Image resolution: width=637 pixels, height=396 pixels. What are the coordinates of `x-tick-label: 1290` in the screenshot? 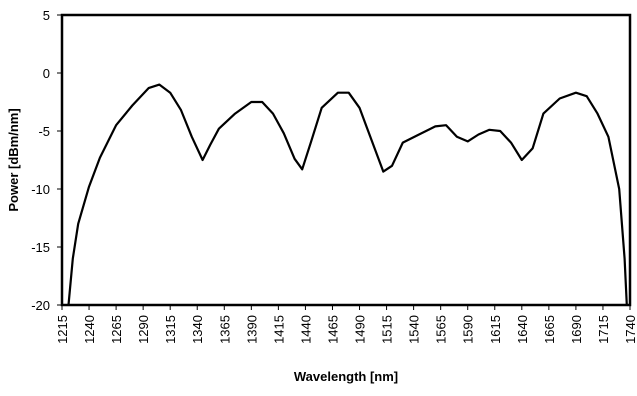 It's located at (143, 329).